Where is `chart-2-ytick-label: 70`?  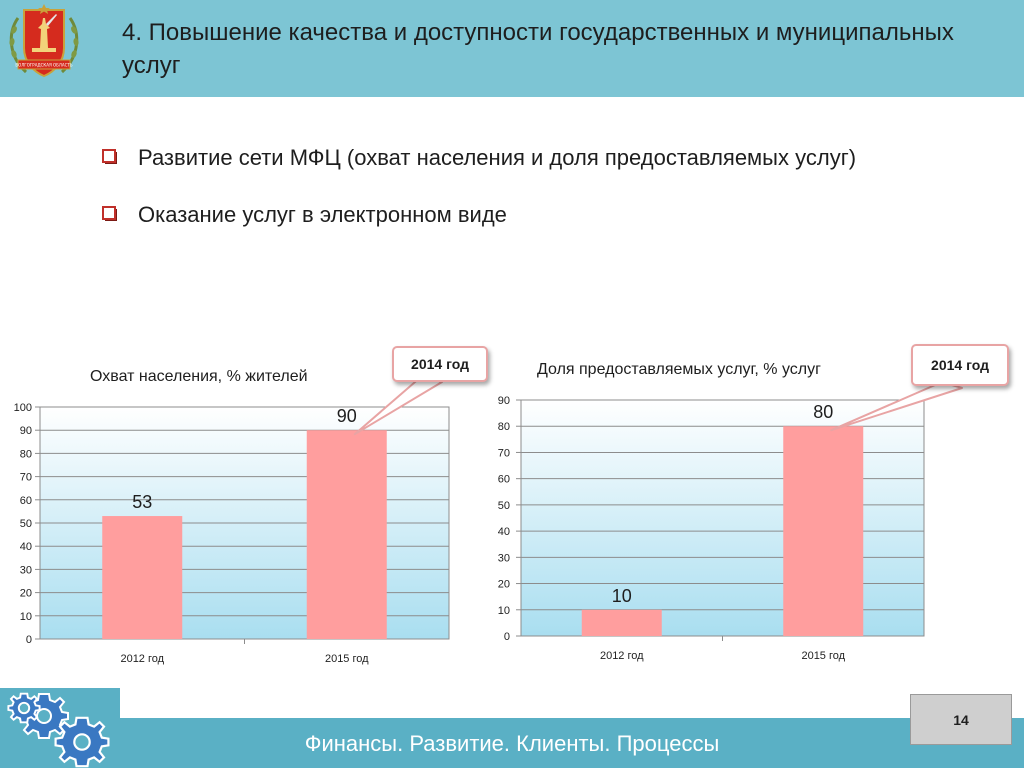 chart-2-ytick-label: 70 is located at coordinates (504, 453).